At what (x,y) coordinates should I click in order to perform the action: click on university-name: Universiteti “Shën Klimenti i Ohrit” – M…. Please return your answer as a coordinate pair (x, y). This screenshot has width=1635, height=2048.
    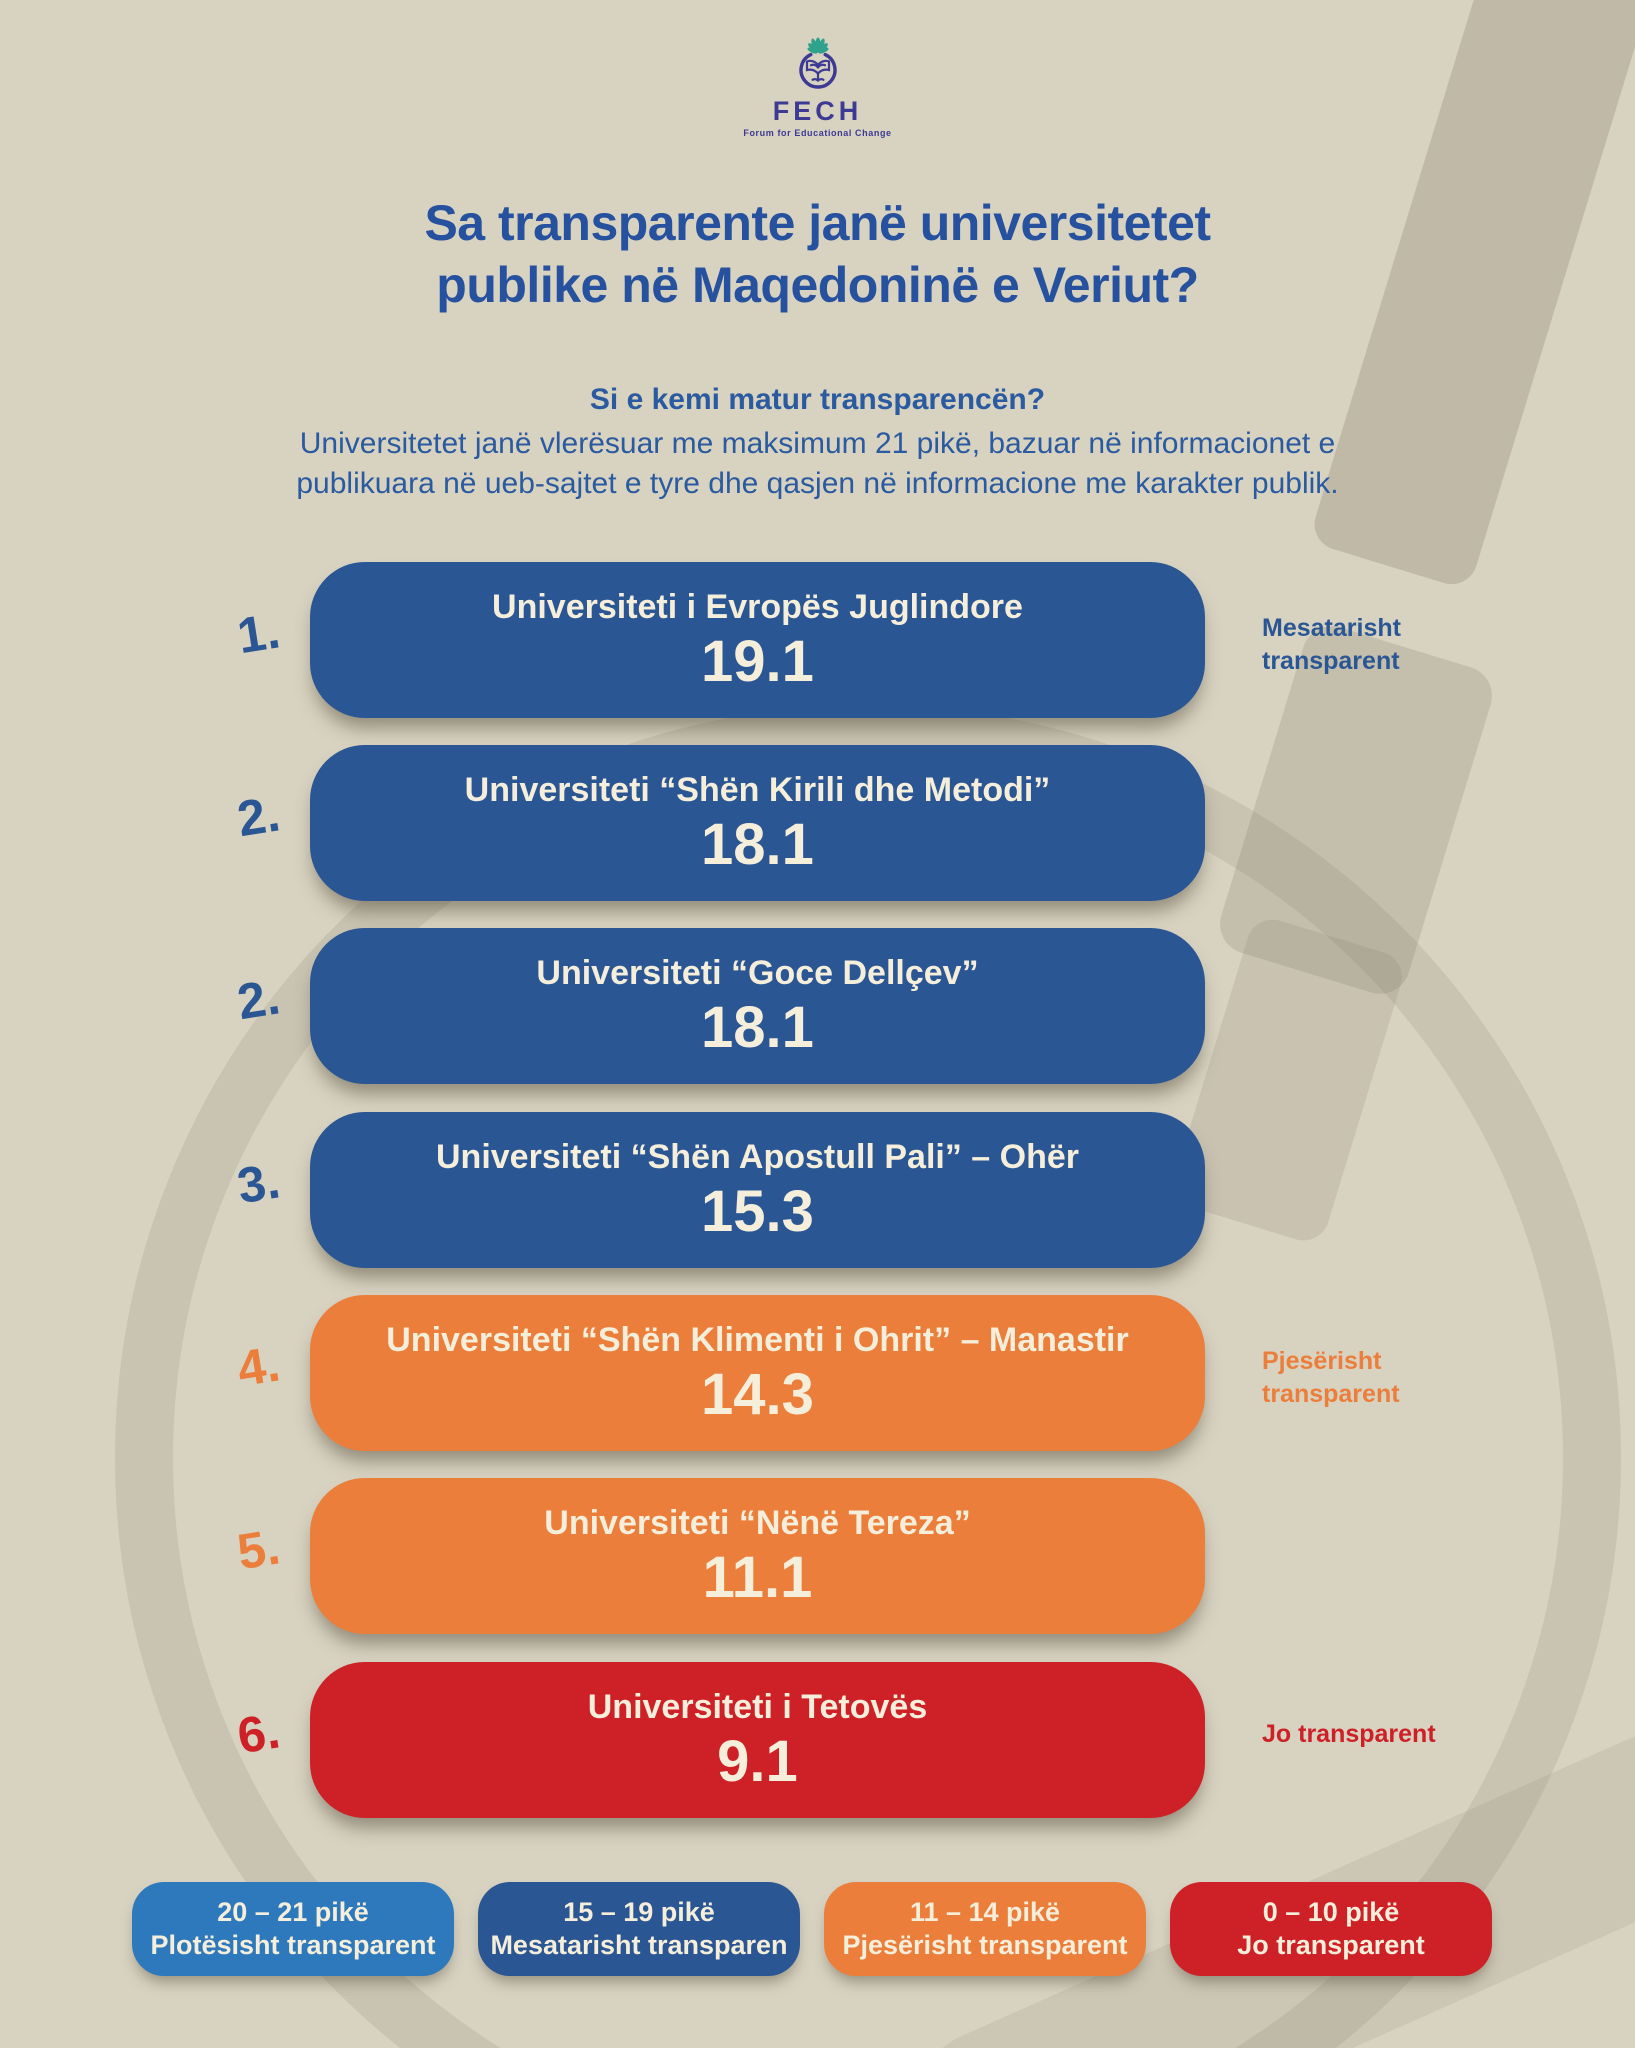
    Looking at the image, I should click on (757, 1340).